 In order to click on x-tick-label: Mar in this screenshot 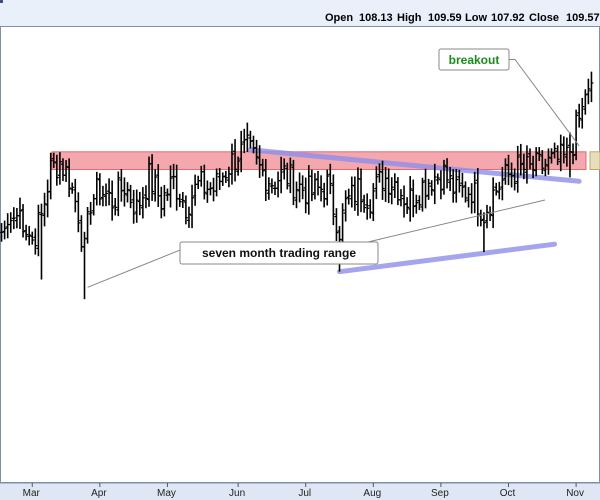, I will do `click(32, 493)`.